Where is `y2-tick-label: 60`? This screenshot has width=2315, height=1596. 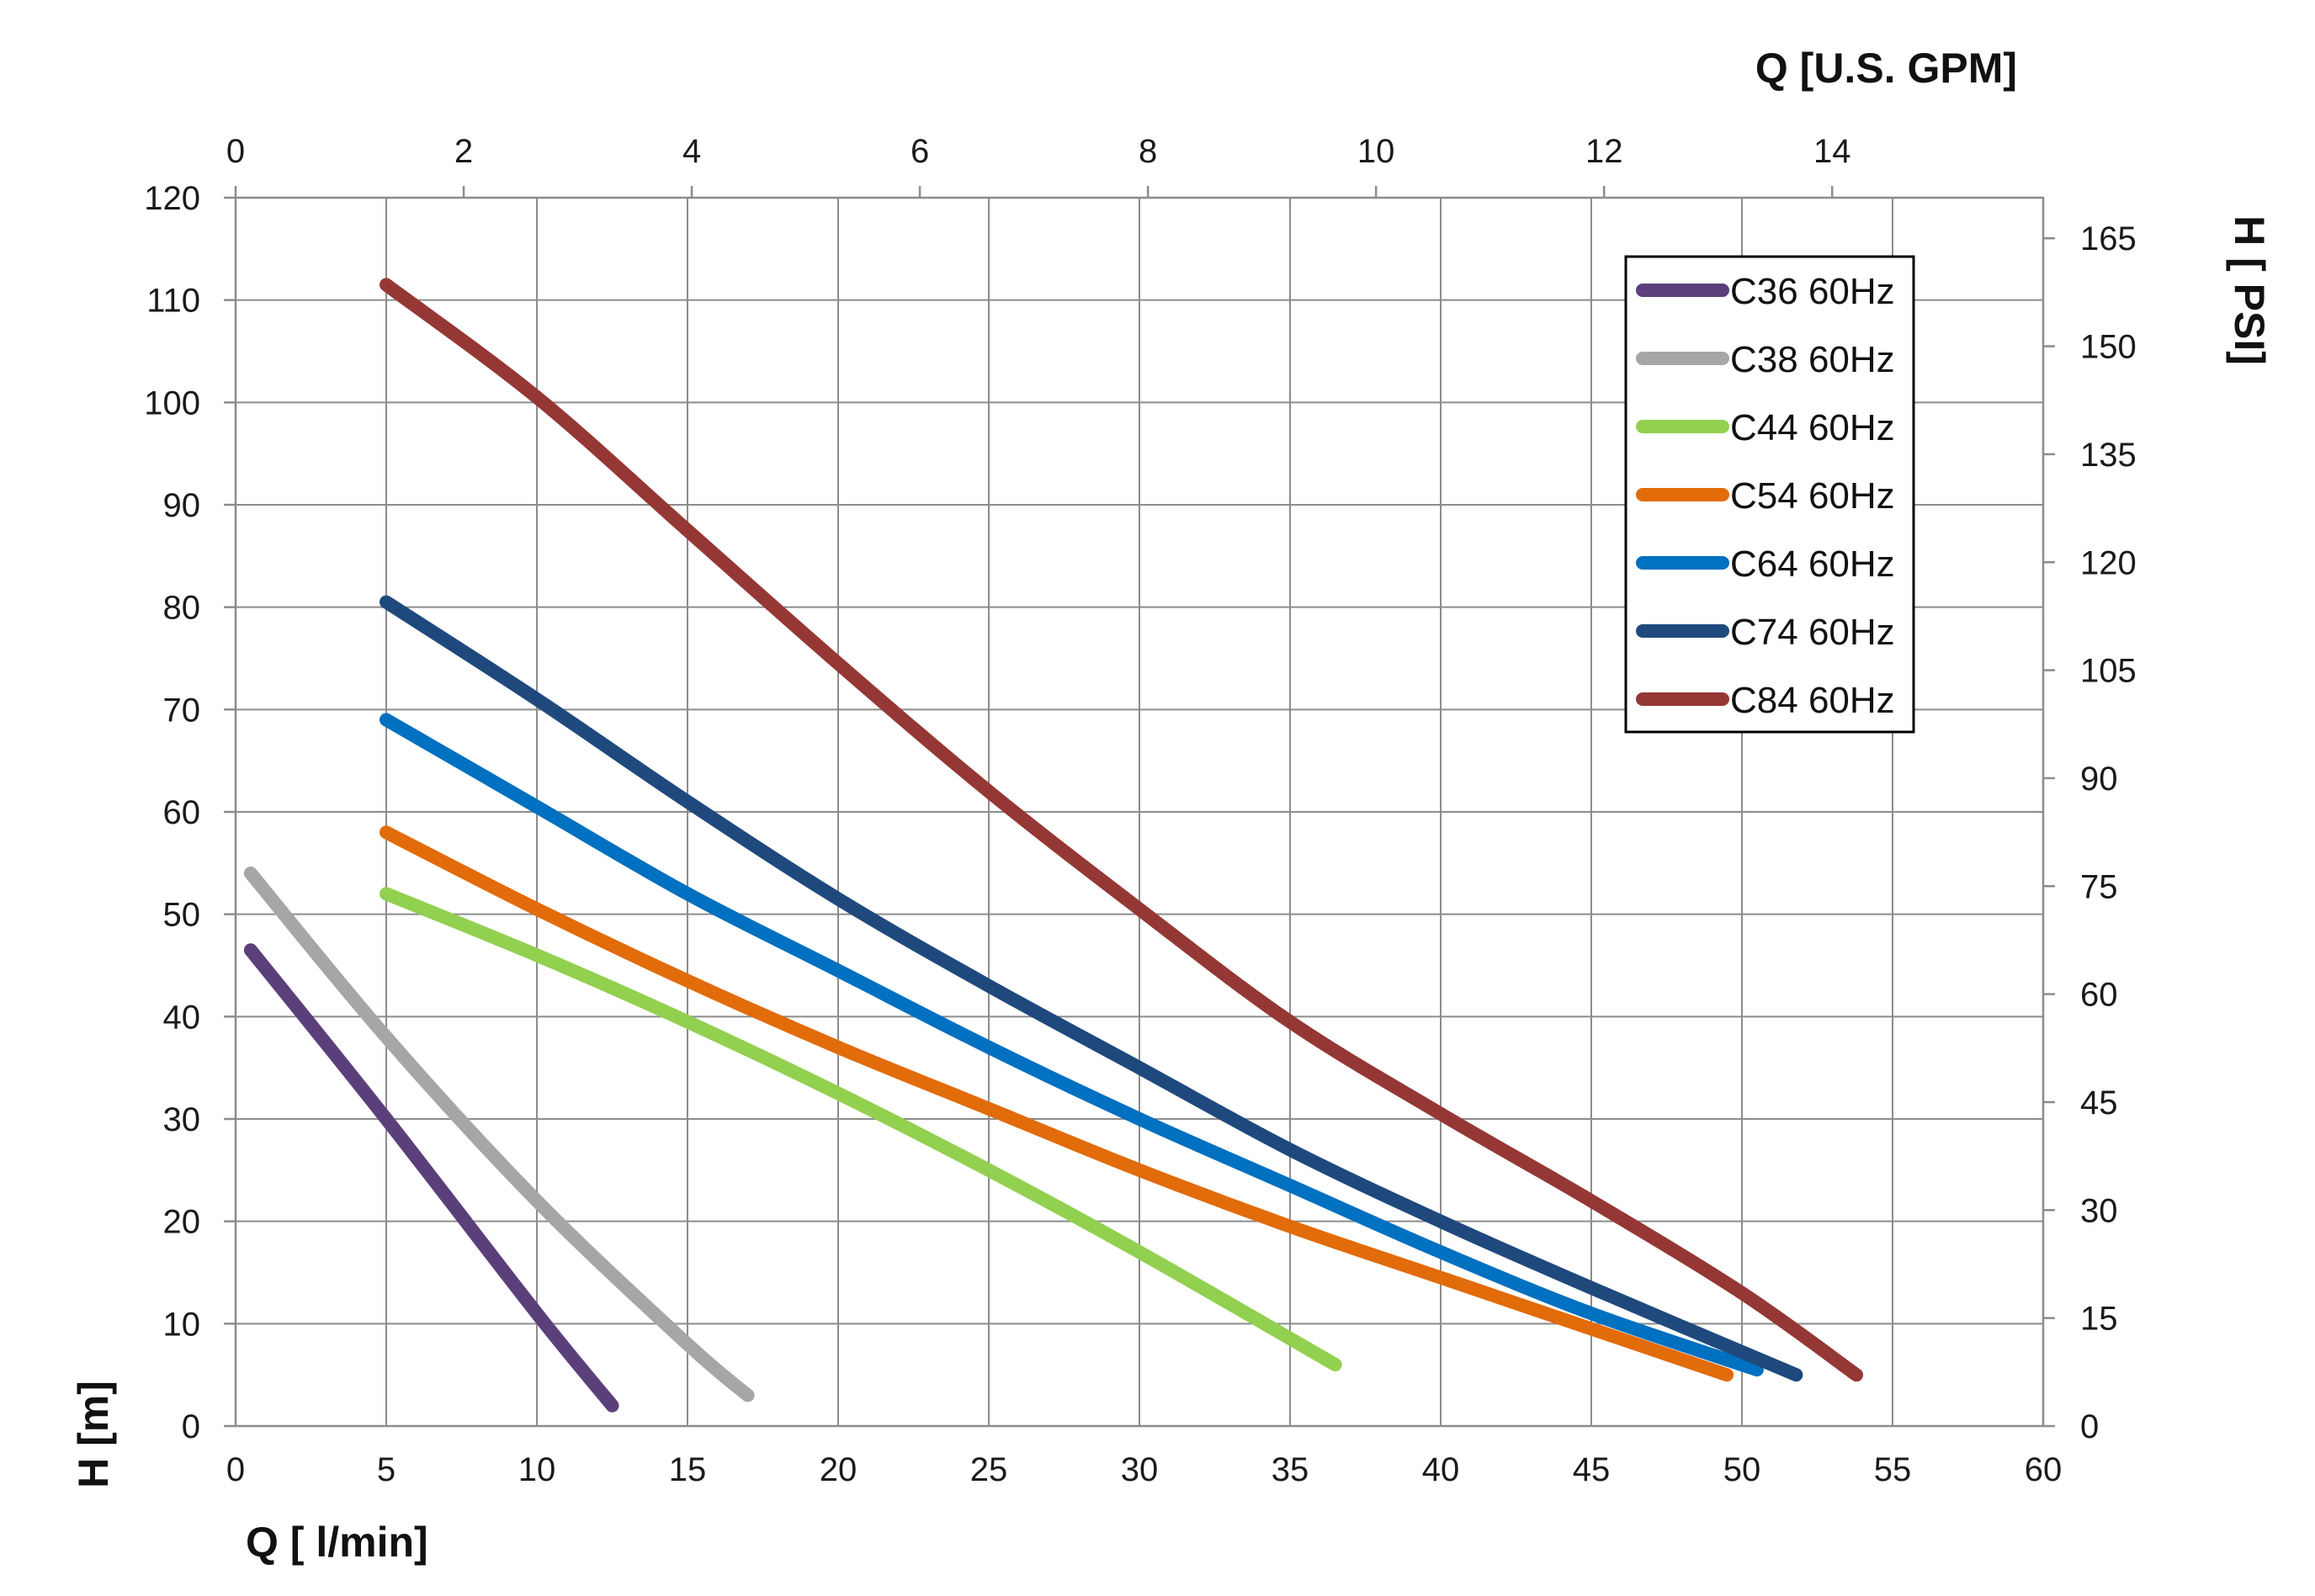
y2-tick-label: 60 is located at coordinates (2099, 996).